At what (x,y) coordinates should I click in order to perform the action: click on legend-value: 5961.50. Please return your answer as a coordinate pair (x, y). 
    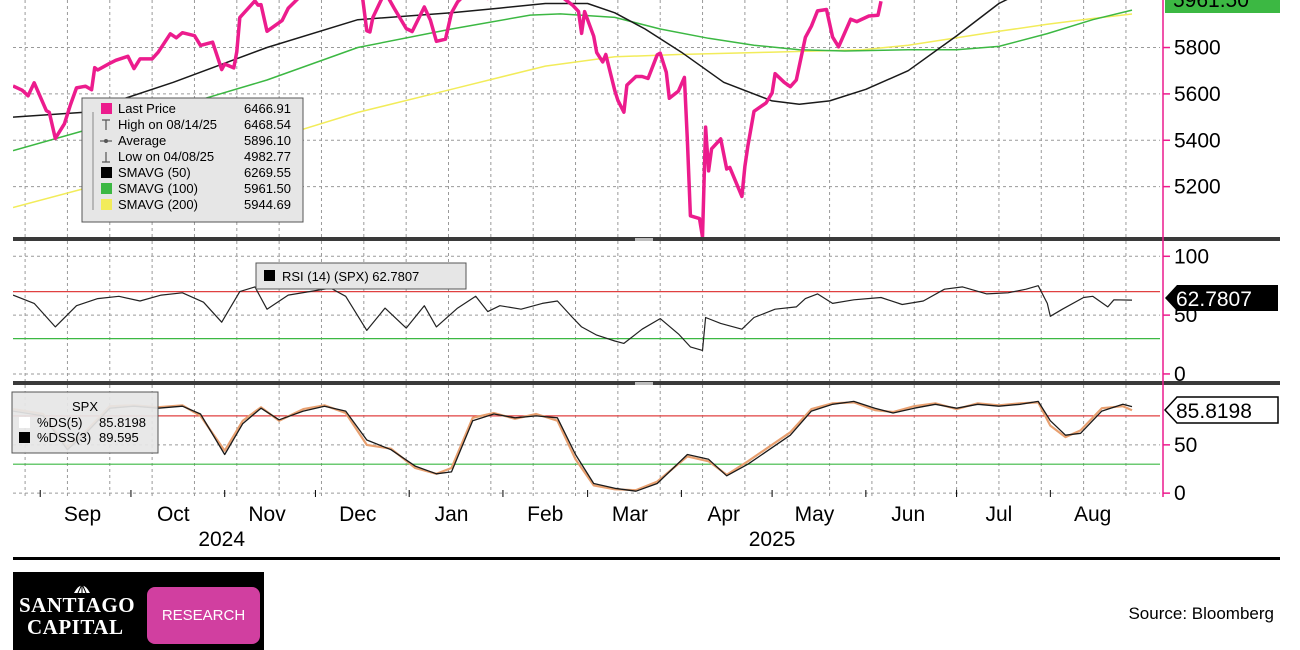
    Looking at the image, I should click on (267, 188).